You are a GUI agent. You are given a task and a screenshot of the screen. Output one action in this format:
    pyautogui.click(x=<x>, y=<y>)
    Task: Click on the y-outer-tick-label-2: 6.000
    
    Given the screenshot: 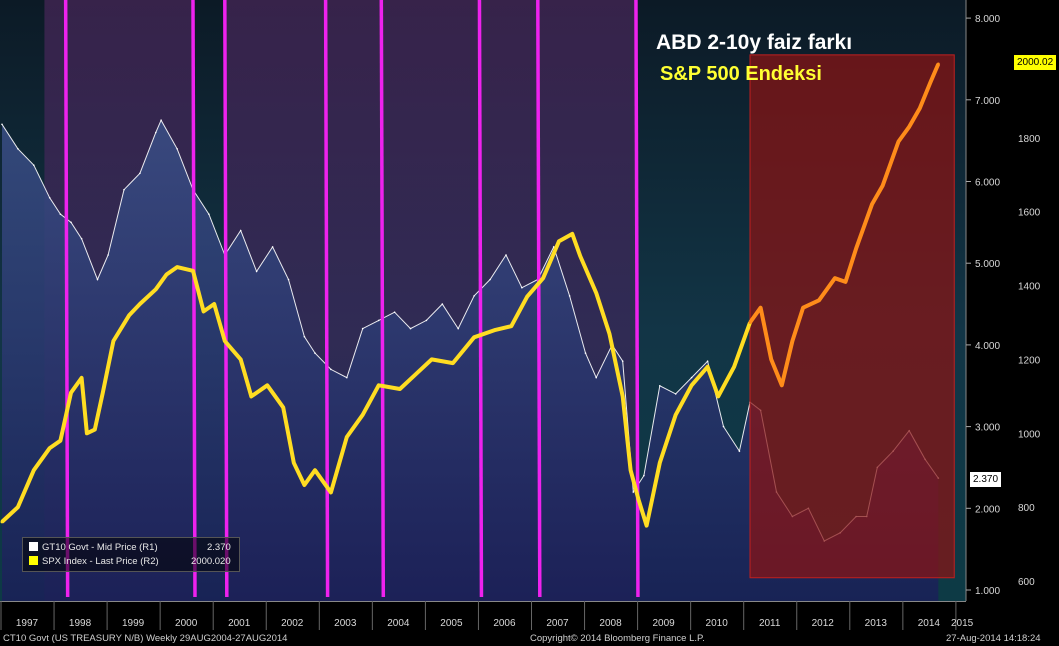 What is the action you would take?
    pyautogui.click(x=987, y=183)
    